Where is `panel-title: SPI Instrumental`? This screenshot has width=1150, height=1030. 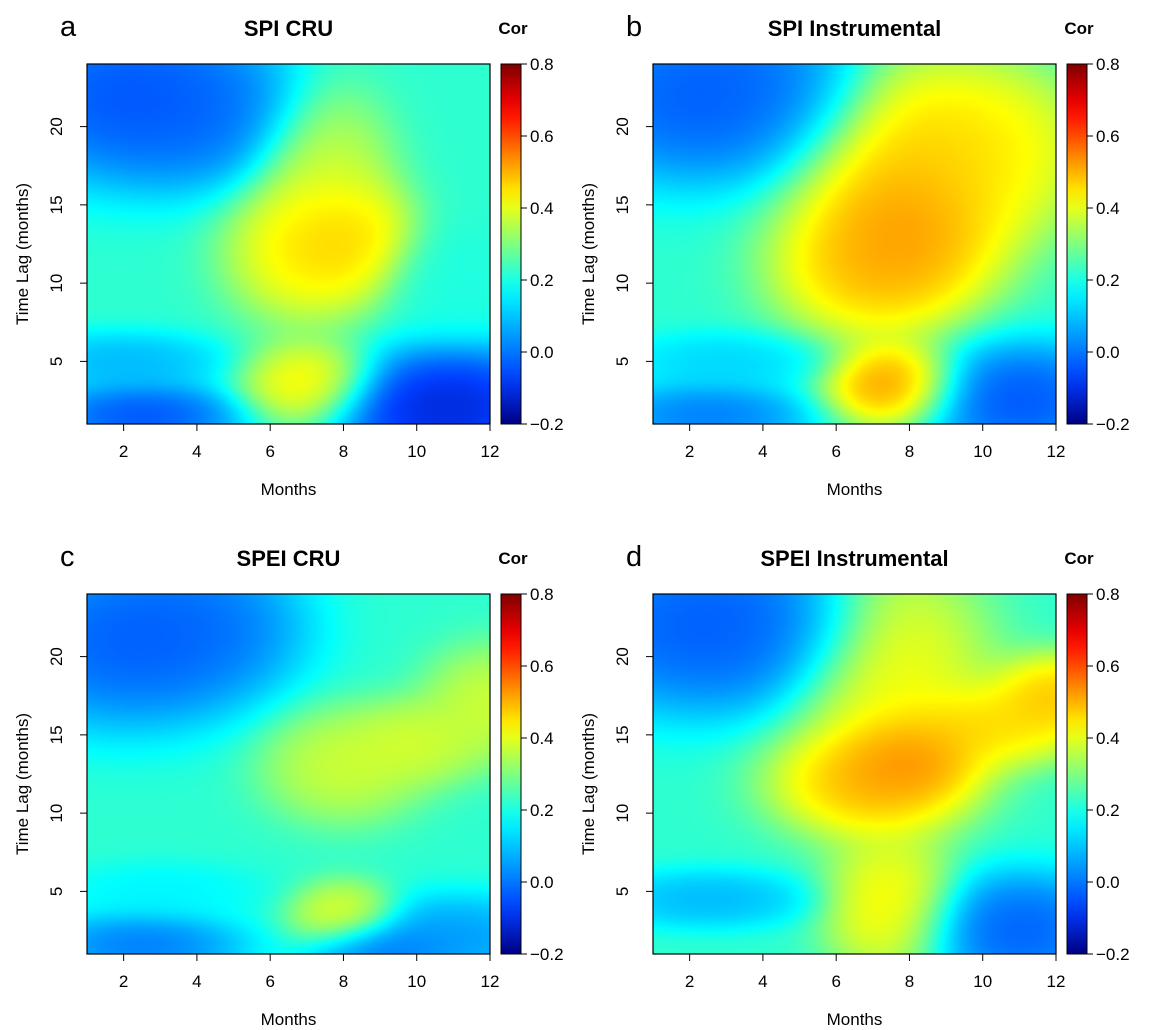 panel-title: SPI Instrumental is located at coordinates (855, 28).